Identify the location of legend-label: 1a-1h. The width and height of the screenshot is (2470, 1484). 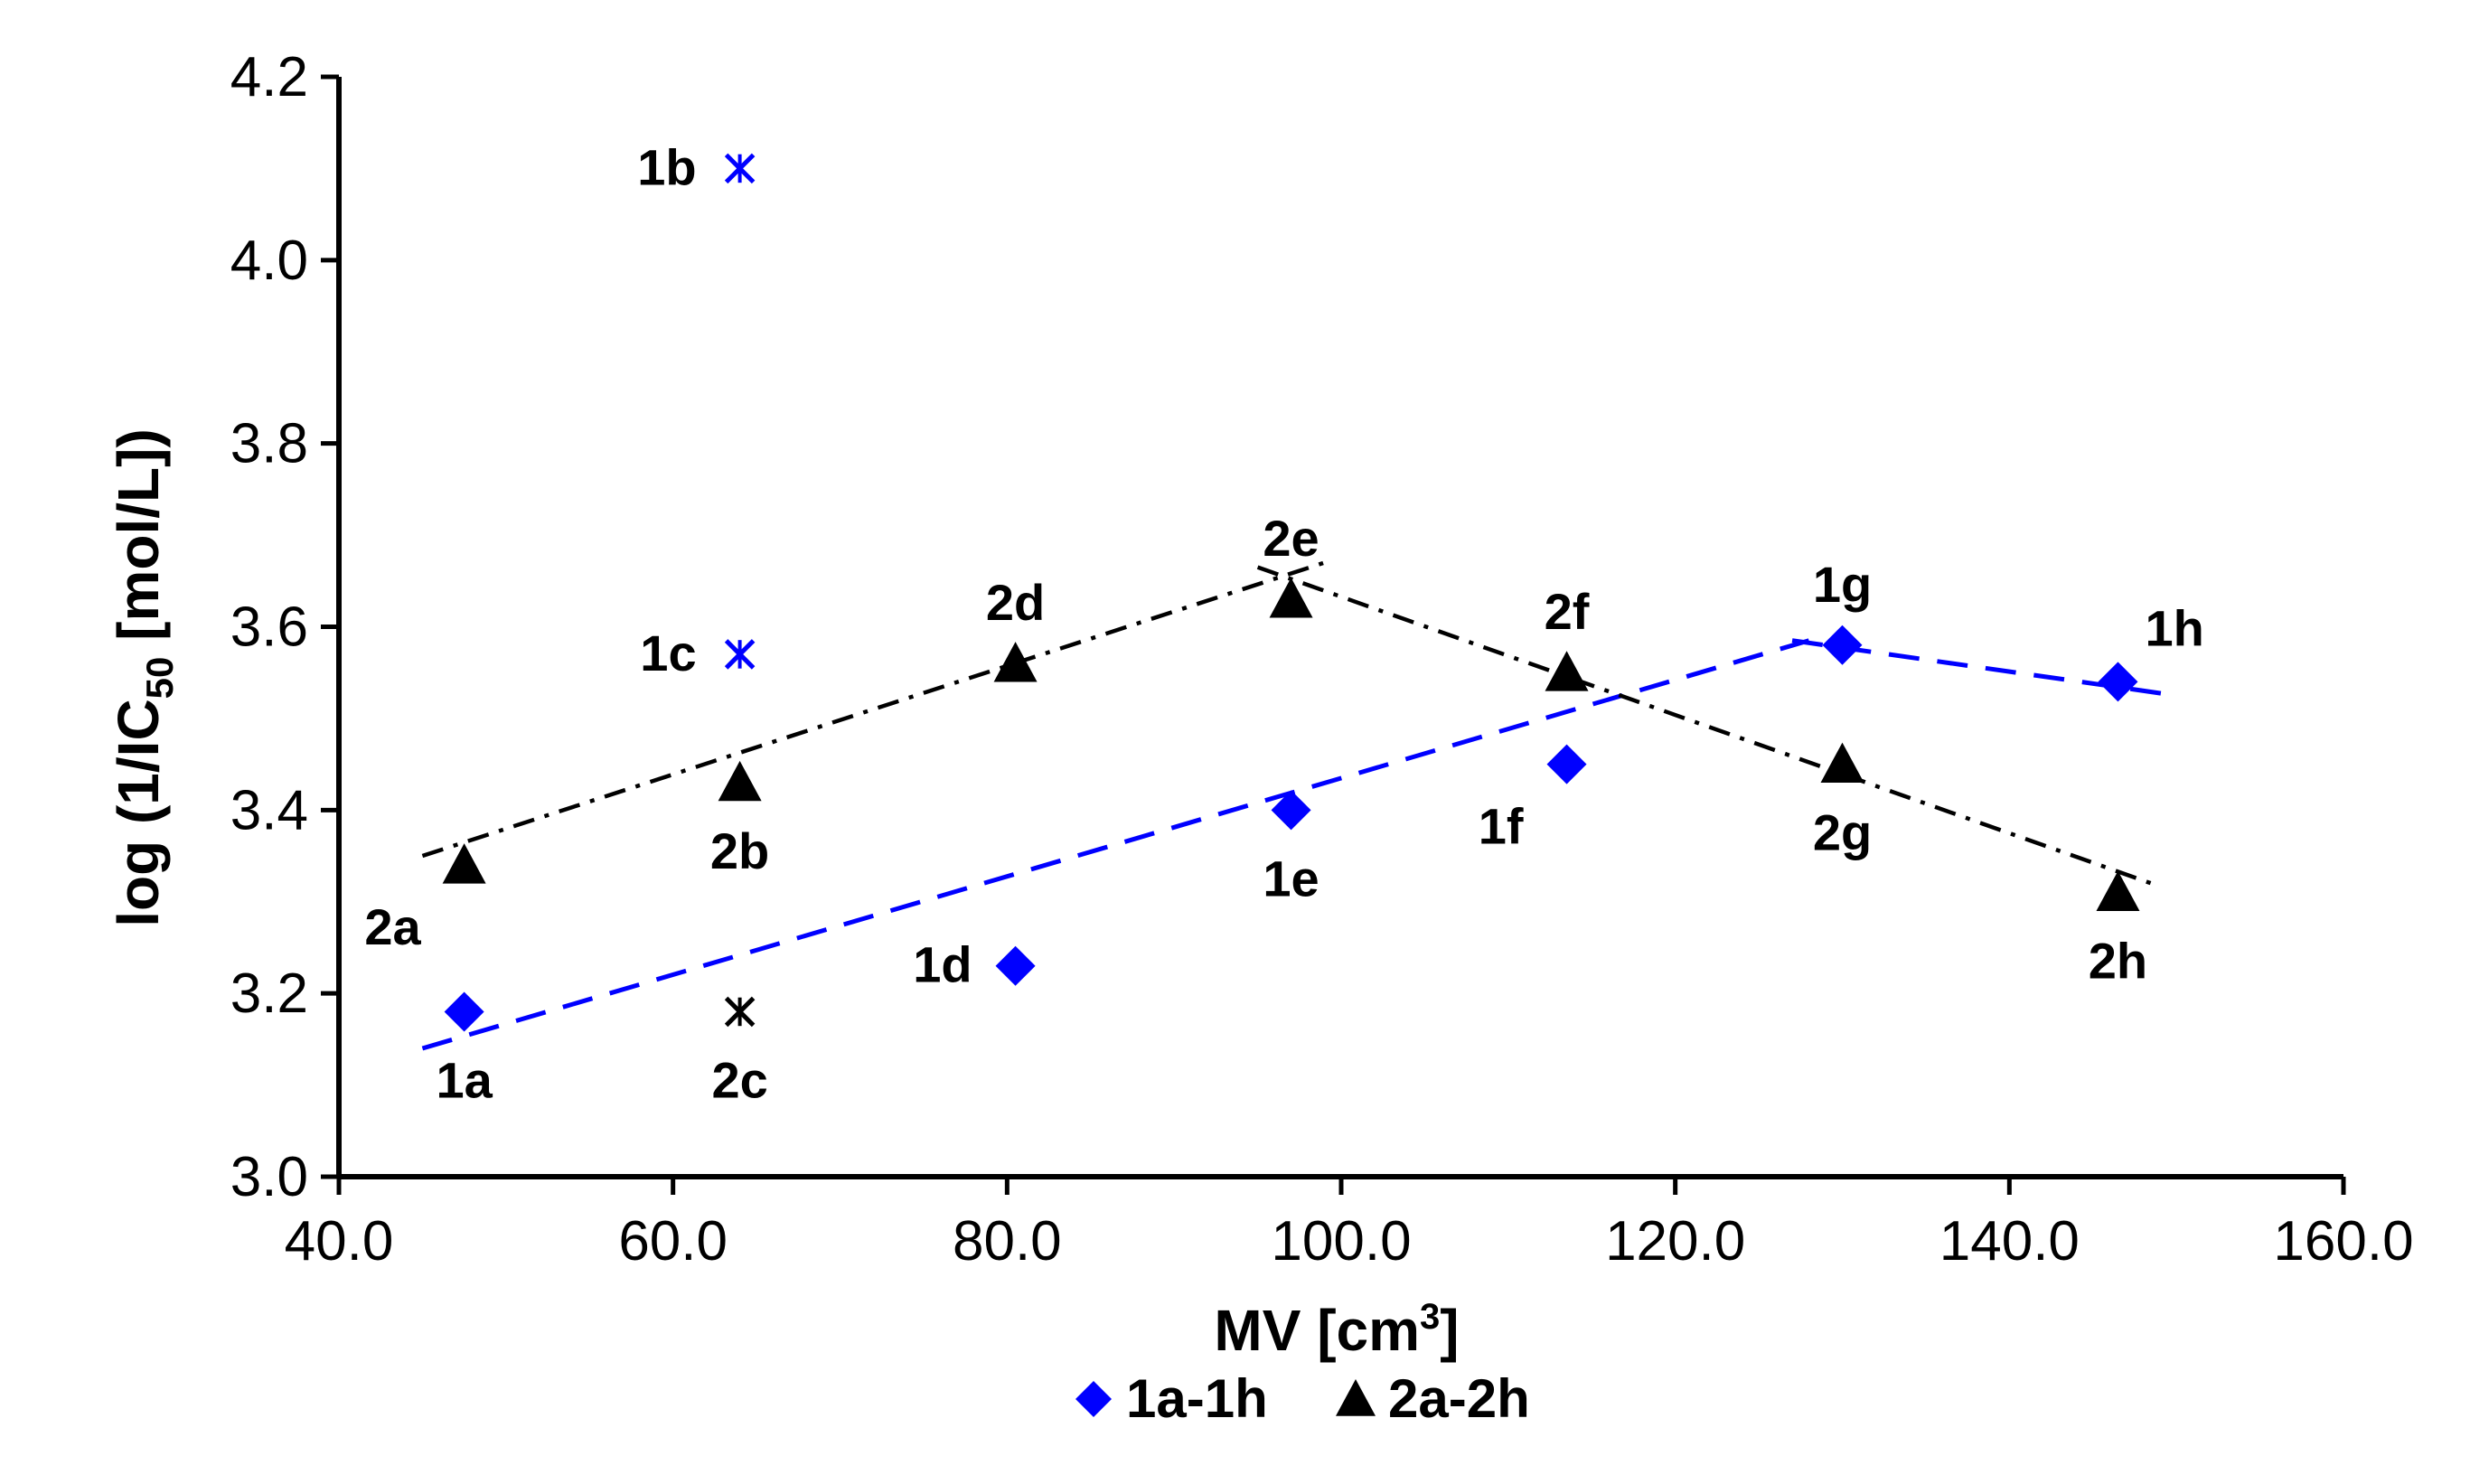
(1197, 1399).